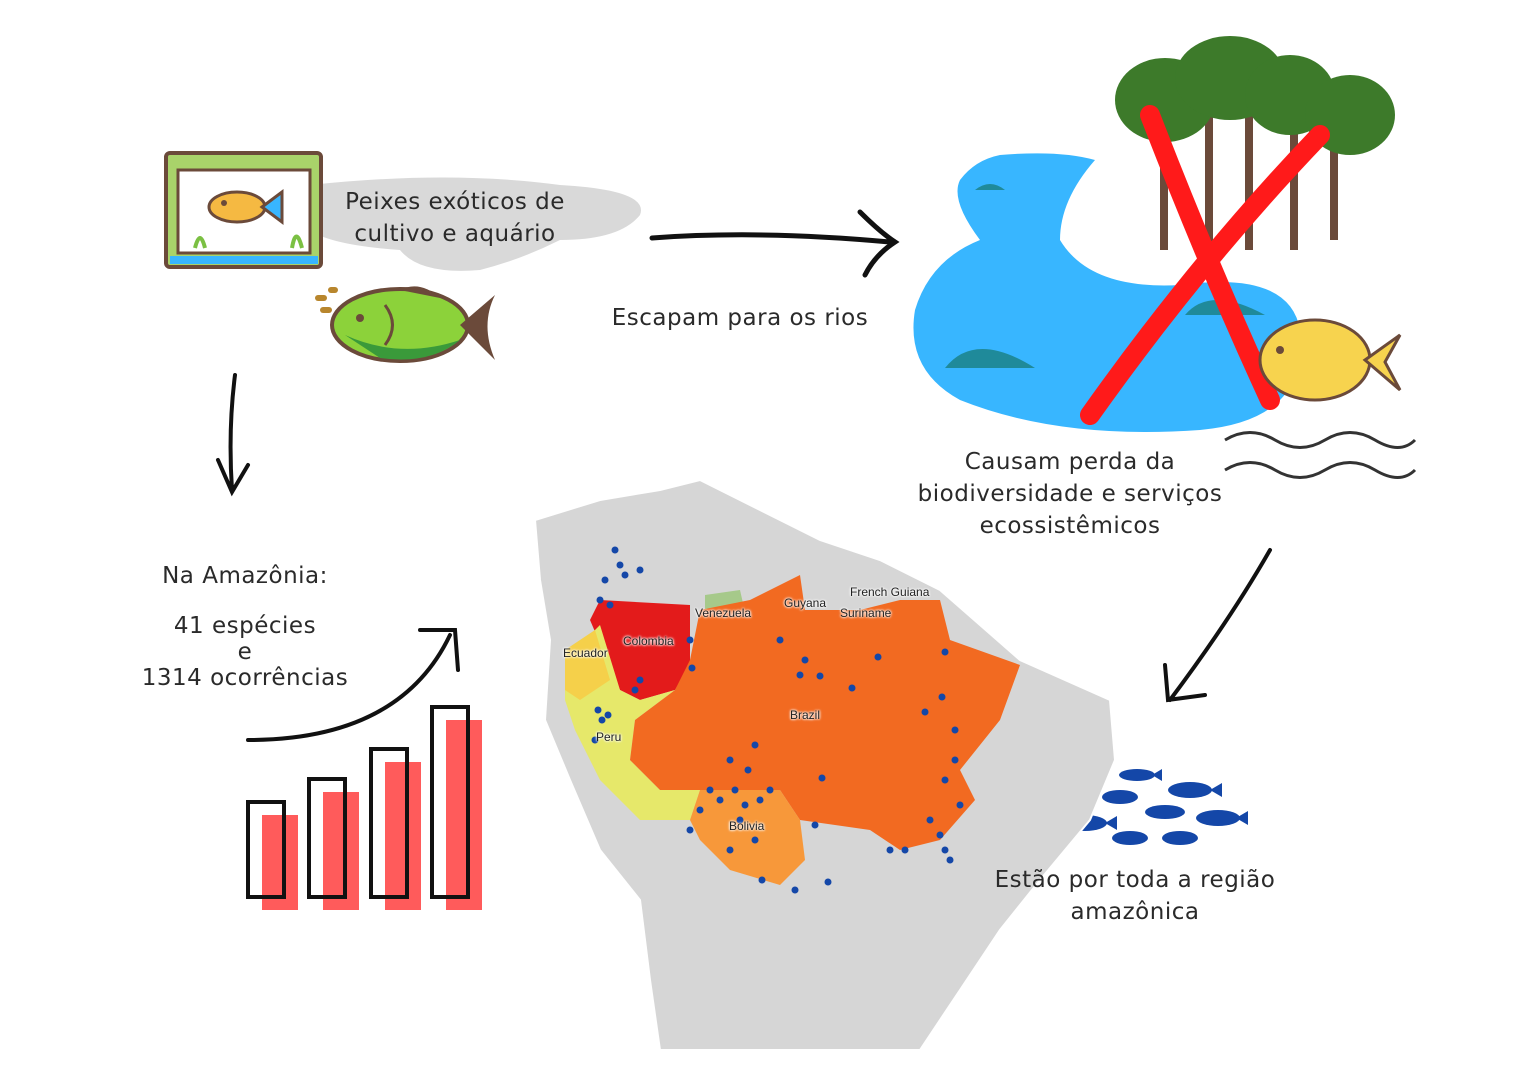  I want to click on river-forest-icon, so click(1165, 257).